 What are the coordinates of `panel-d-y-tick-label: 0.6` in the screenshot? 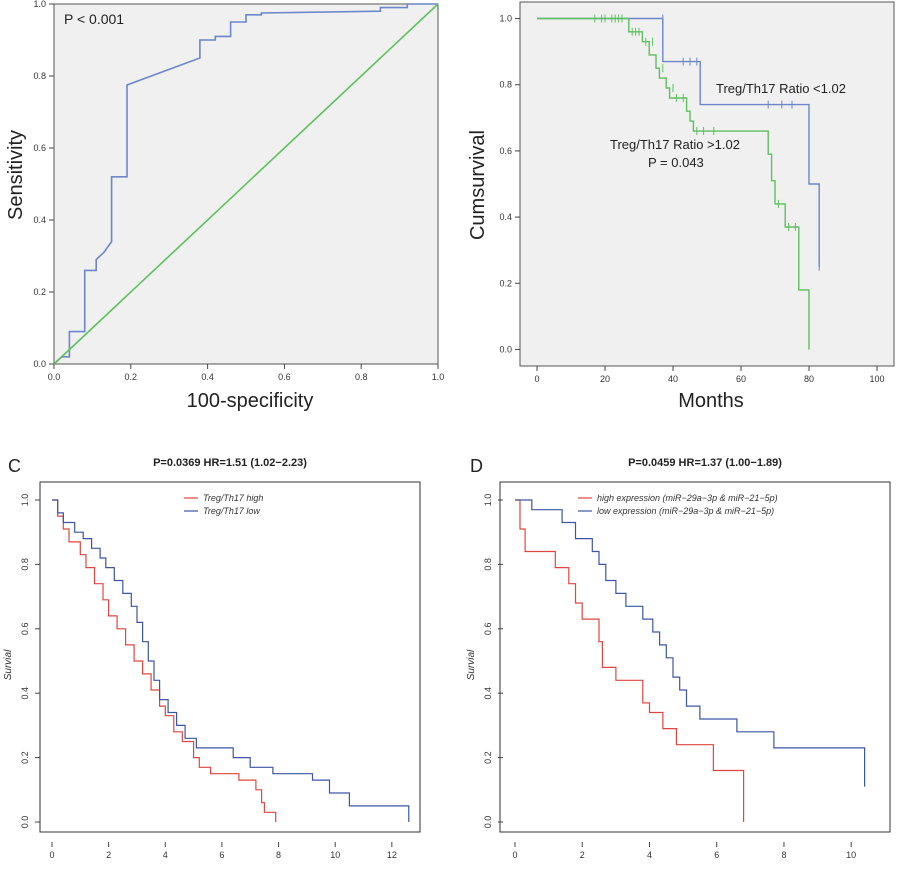 It's located at (488, 629).